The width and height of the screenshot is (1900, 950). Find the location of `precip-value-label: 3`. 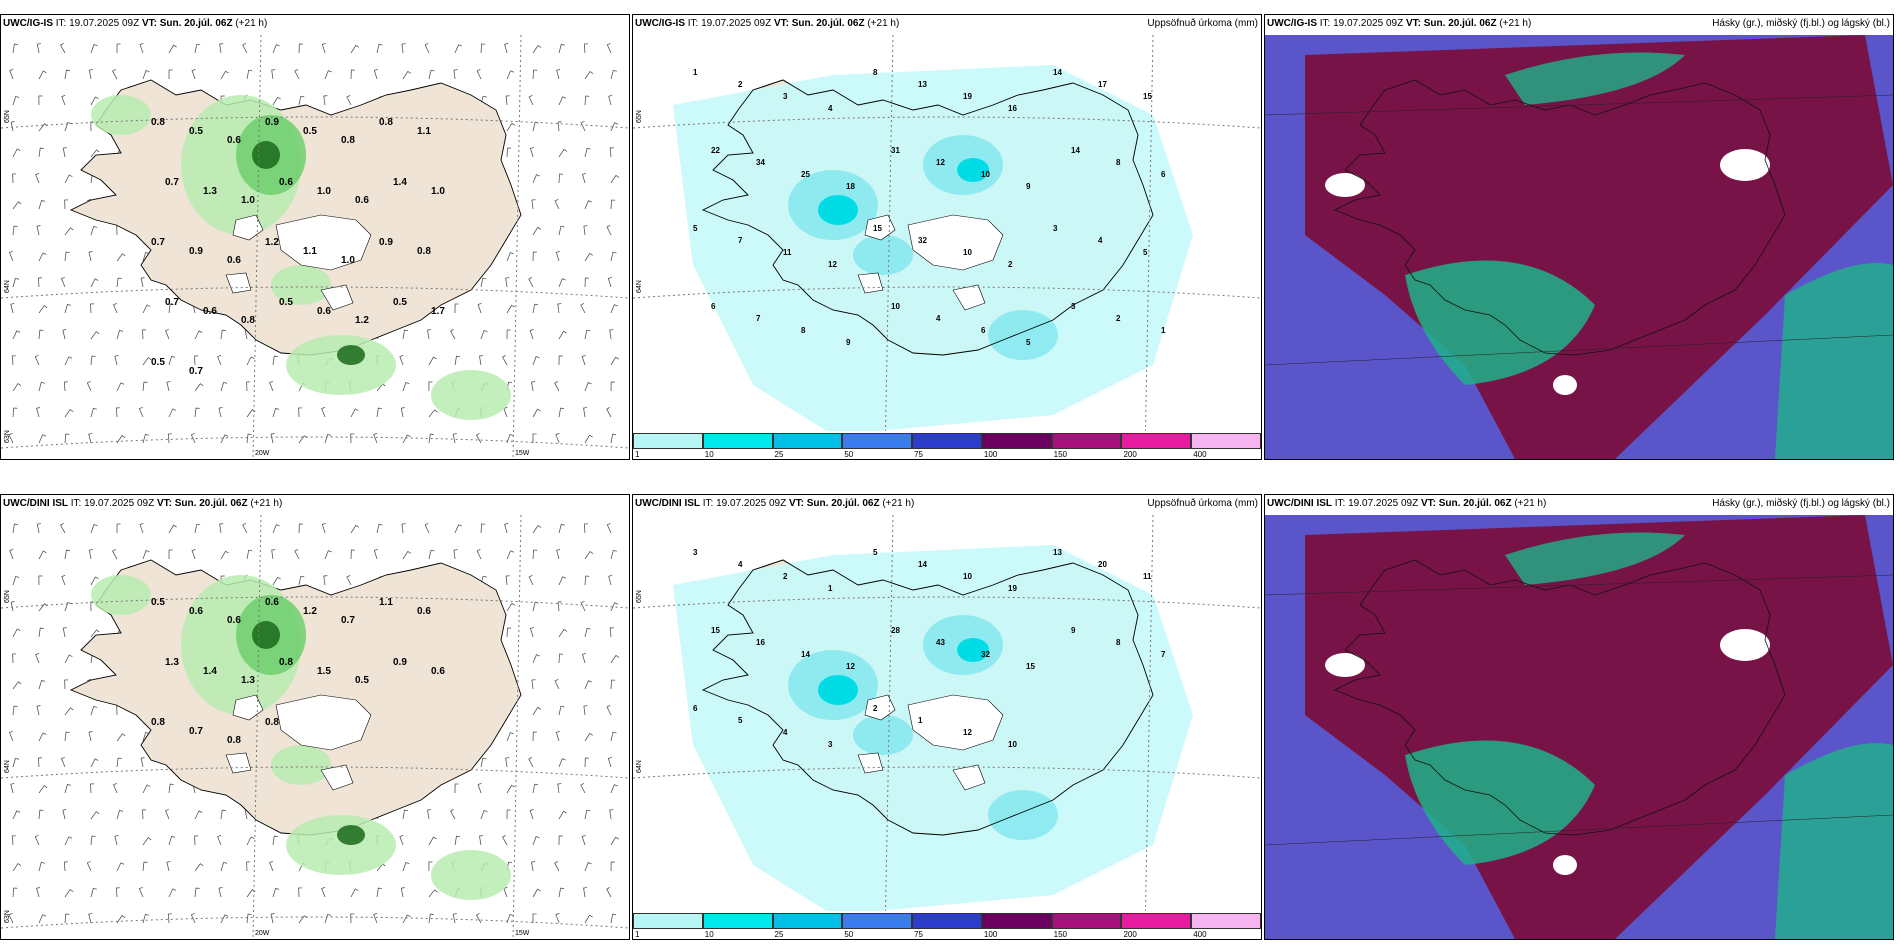

precip-value-label: 3 is located at coordinates (1055, 228).